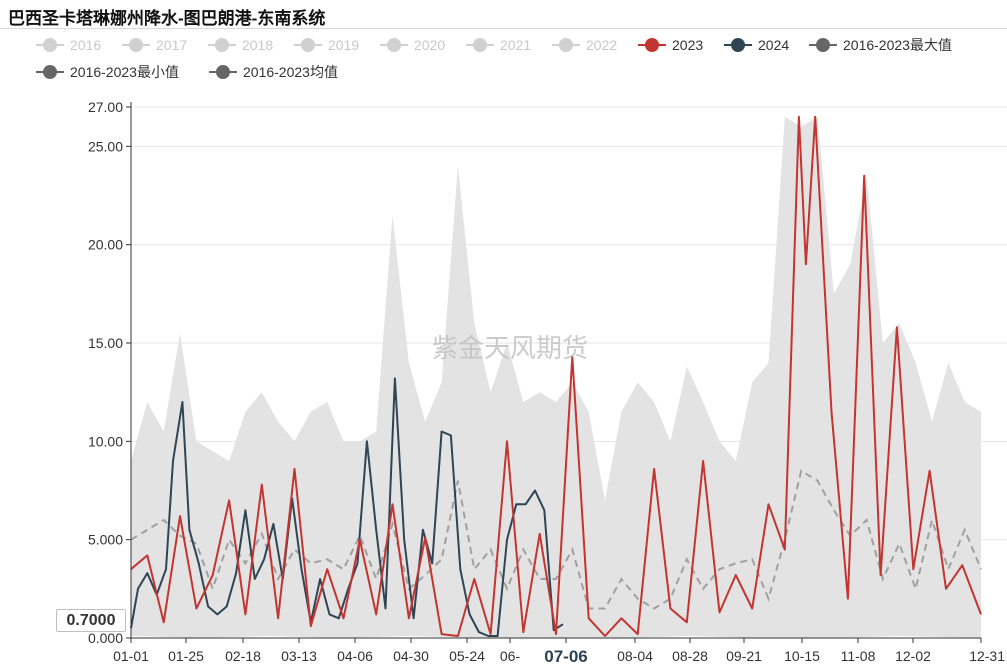  Describe the element at coordinates (690, 656) in the screenshot. I see `x-tick-label: 08-28` at that location.